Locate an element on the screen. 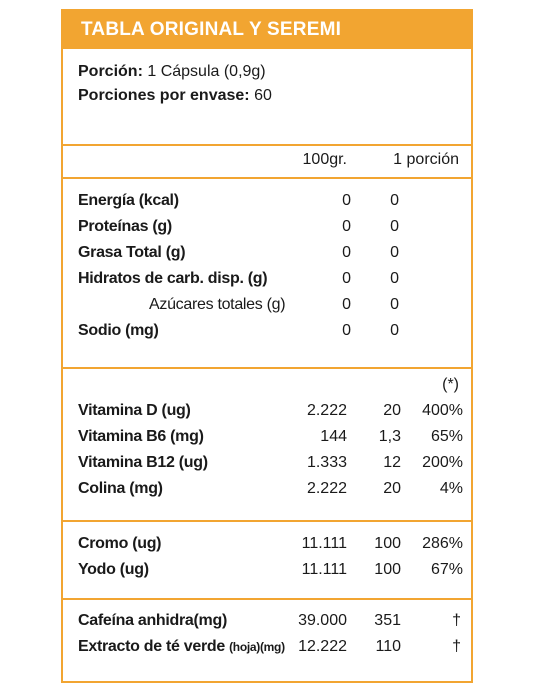 This screenshot has height=693, width=533. value-pct: 67% is located at coordinates (446, 569).